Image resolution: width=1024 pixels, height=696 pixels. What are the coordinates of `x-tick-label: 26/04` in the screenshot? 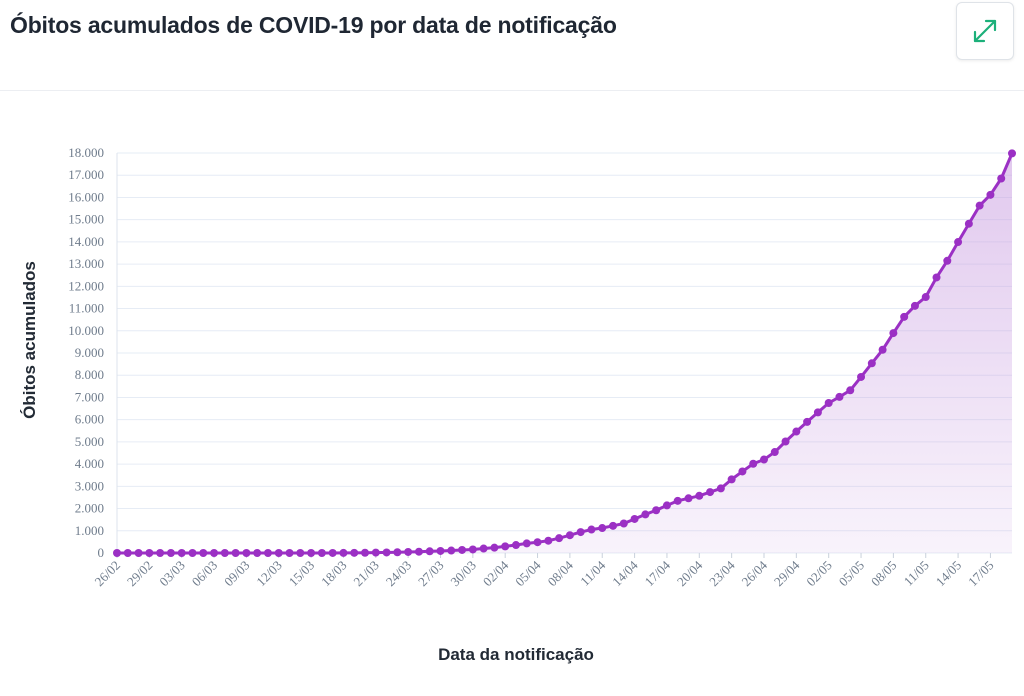 It's located at (755, 573).